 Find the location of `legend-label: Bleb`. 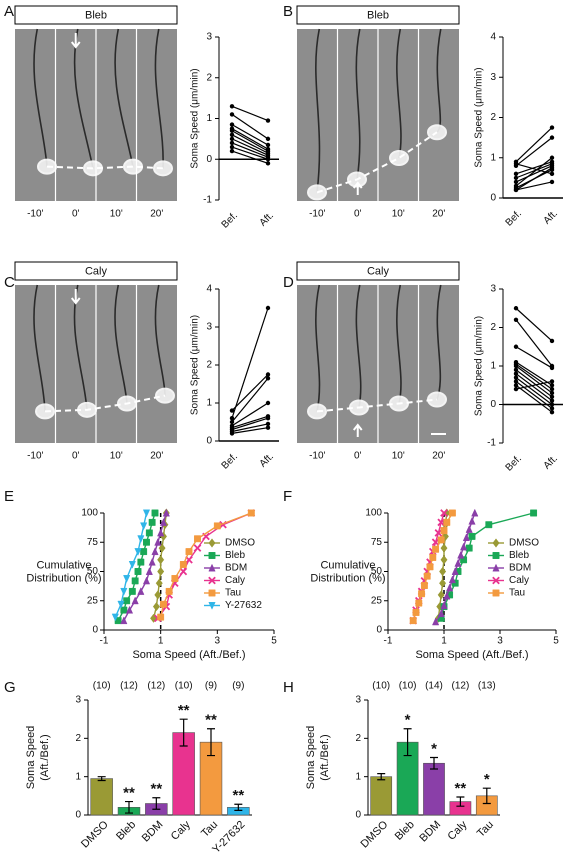

legend-label: Bleb is located at coordinates (519, 555).